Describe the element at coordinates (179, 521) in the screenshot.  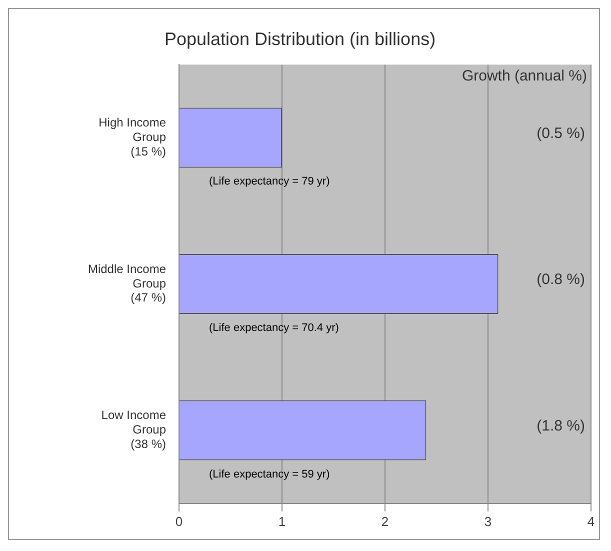
I see `x-tick-label: 0` at that location.